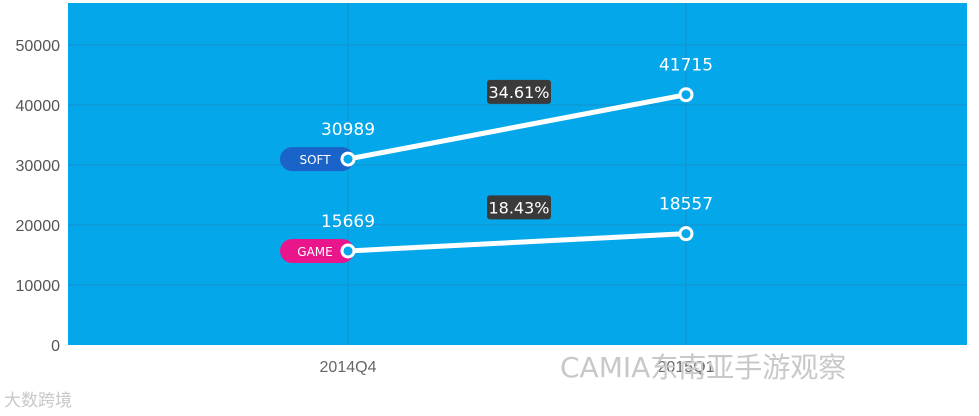 The image size is (979, 416). I want to click on series-soft: SOFT 30989 41715 34.61%, so click(496, 114).